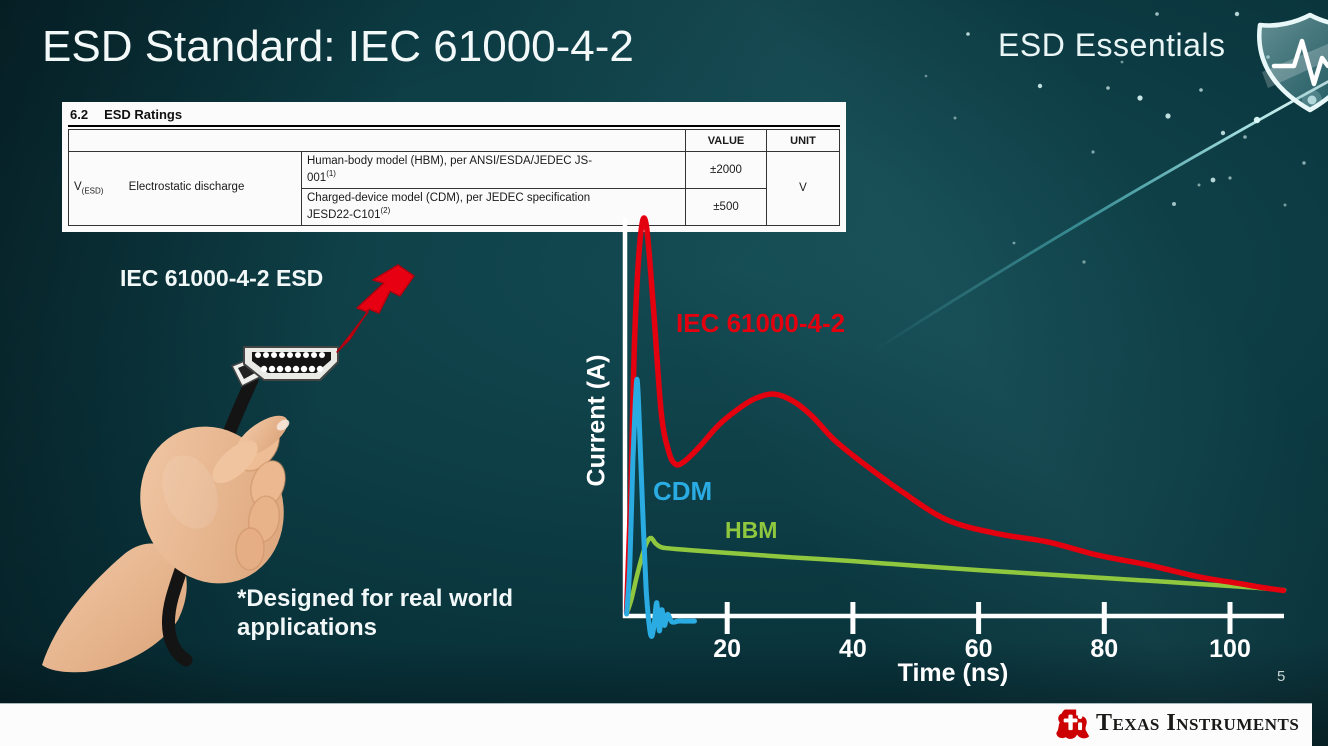 The width and height of the screenshot is (1328, 746). I want to click on table-caption: 6.2 ESD Ratings, so click(454, 116).